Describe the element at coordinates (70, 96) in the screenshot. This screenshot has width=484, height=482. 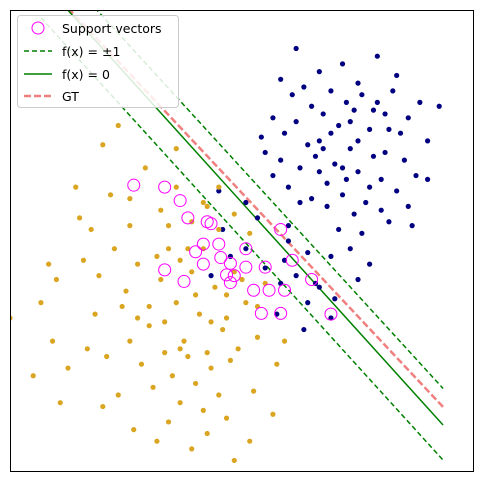
I see `legend-gt-label: GT` at that location.